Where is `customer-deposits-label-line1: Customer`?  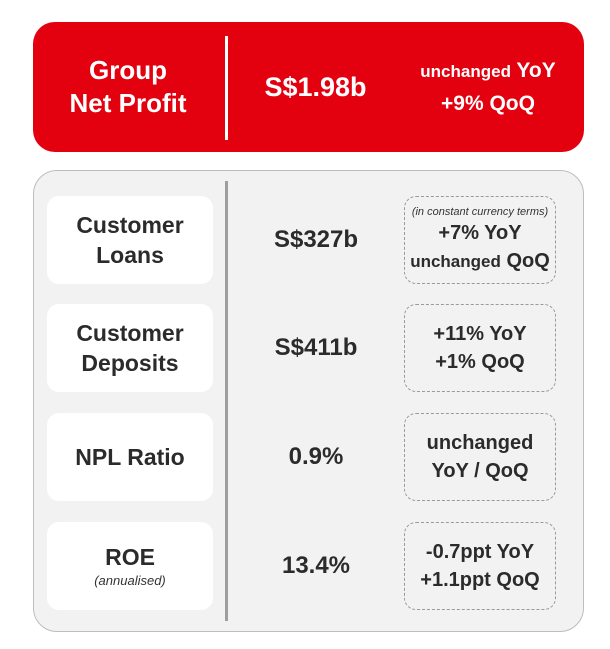 customer-deposits-label-line1: Customer is located at coordinates (130, 333).